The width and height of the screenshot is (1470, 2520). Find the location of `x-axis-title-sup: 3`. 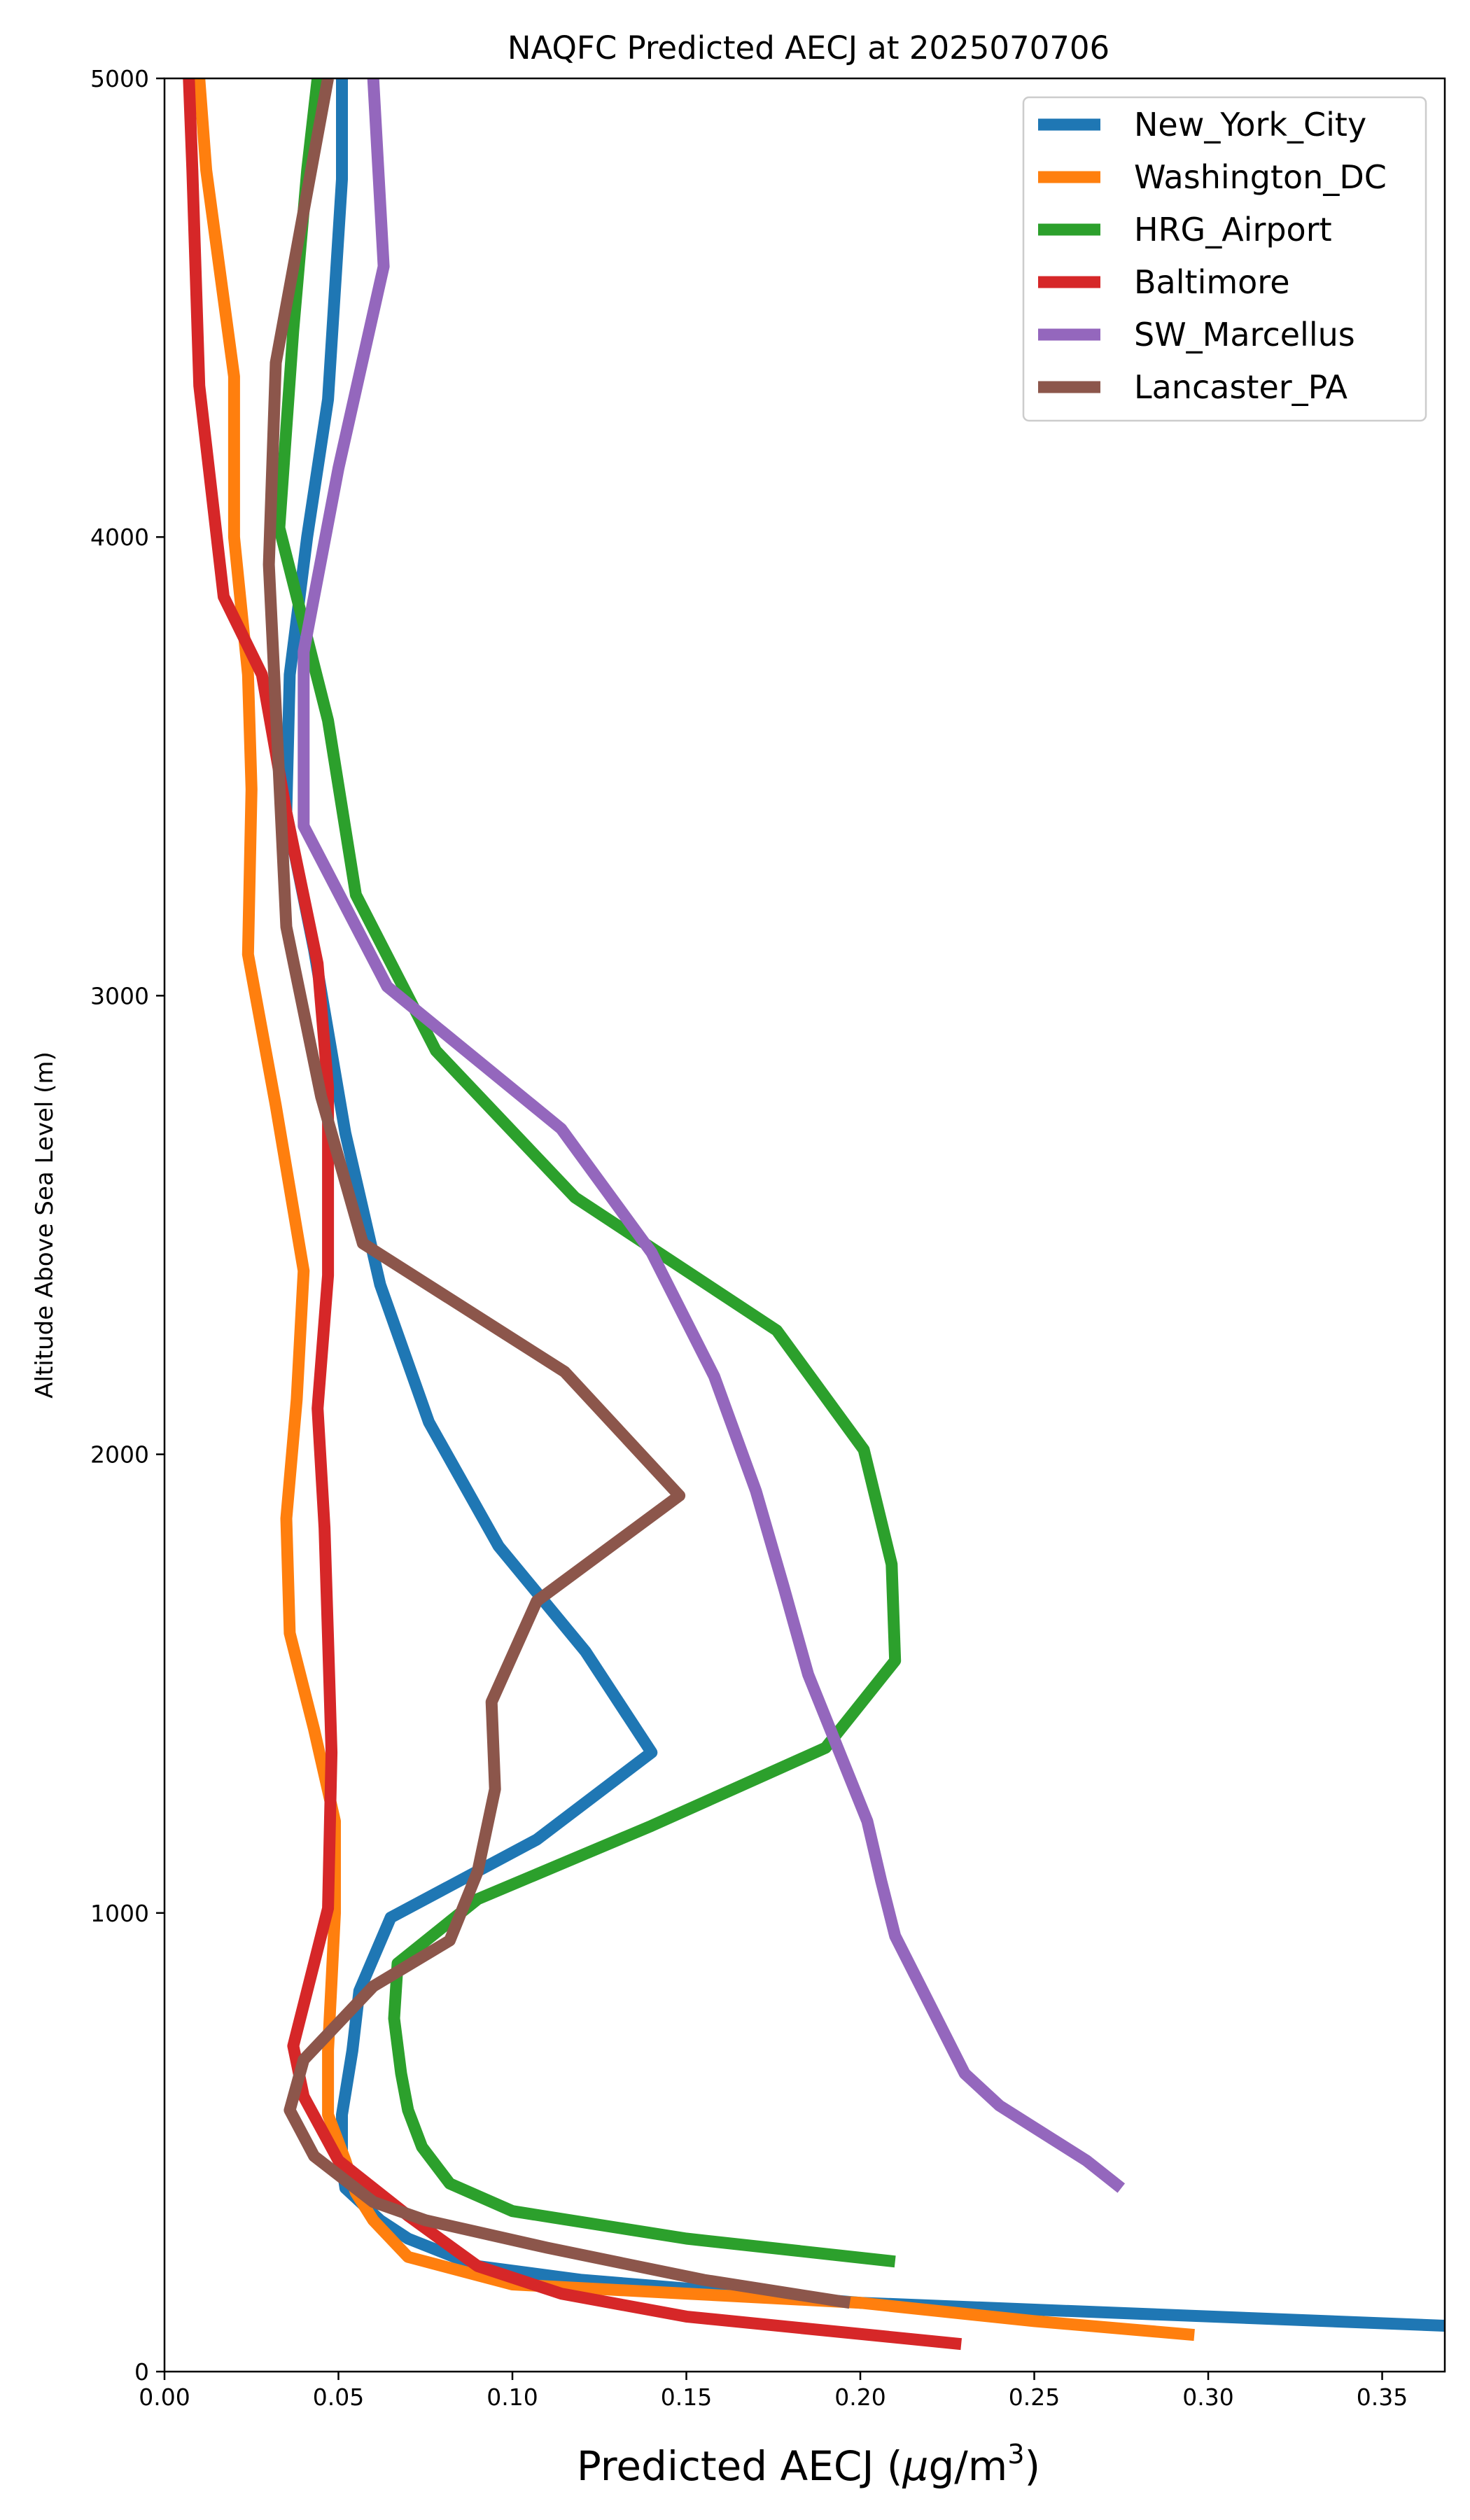

x-axis-title-sup: 3 is located at coordinates (1015, 2454).